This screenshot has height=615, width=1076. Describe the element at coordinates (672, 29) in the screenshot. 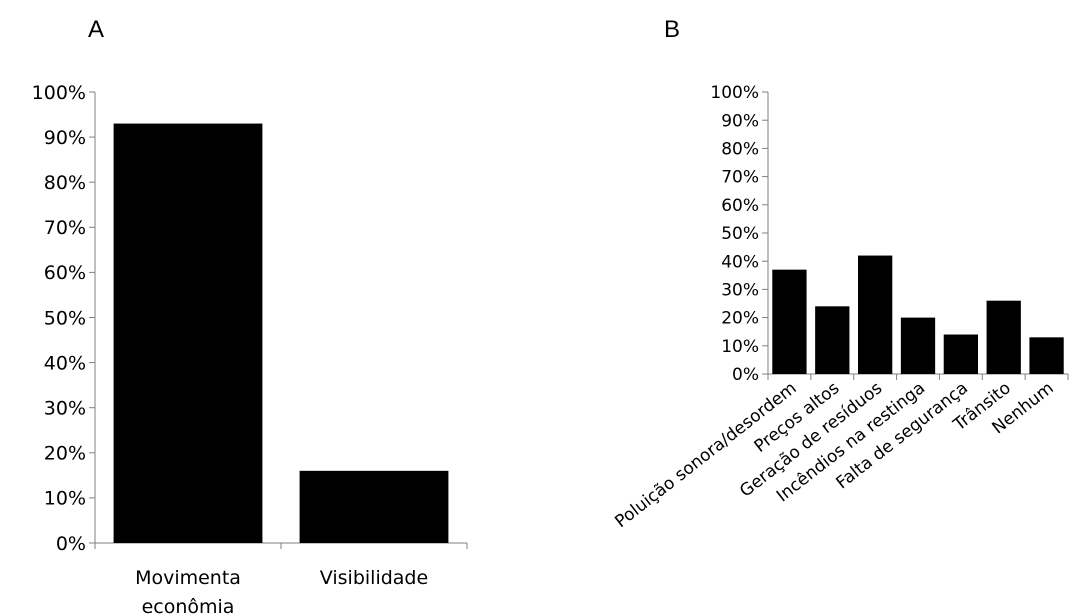

I see `panel-b-label: B` at that location.